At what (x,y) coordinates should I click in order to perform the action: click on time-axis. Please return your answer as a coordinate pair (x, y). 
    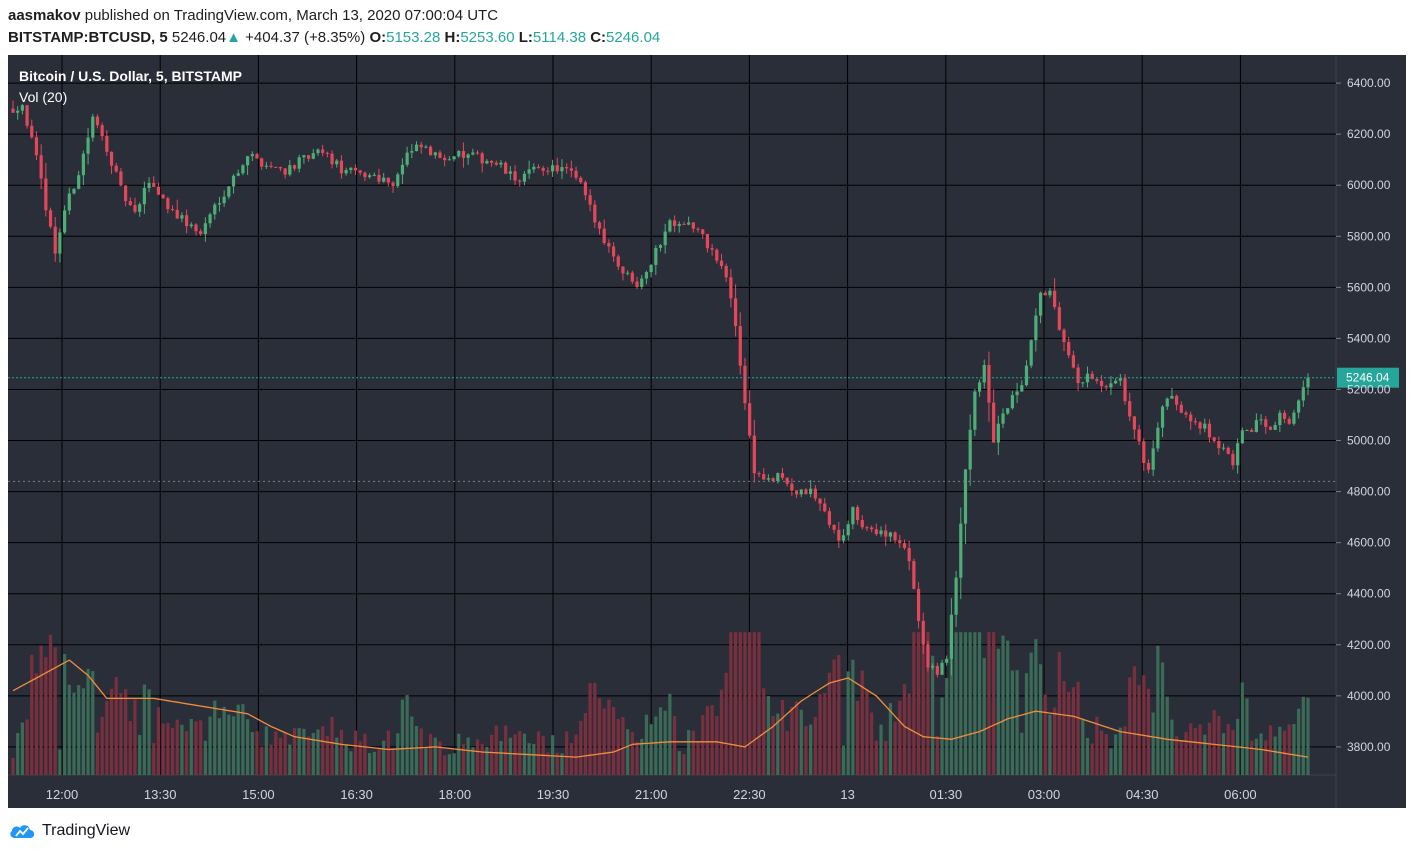
    Looking at the image, I should click on (672, 791).